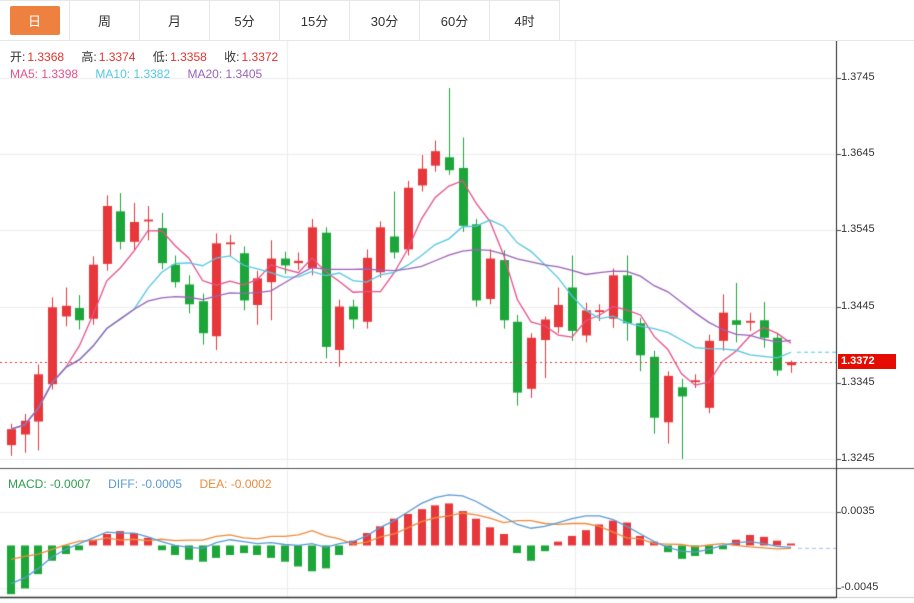  What do you see at coordinates (858, 77) in the screenshot?
I see `price-tick-label: 1.3745` at bounding box center [858, 77].